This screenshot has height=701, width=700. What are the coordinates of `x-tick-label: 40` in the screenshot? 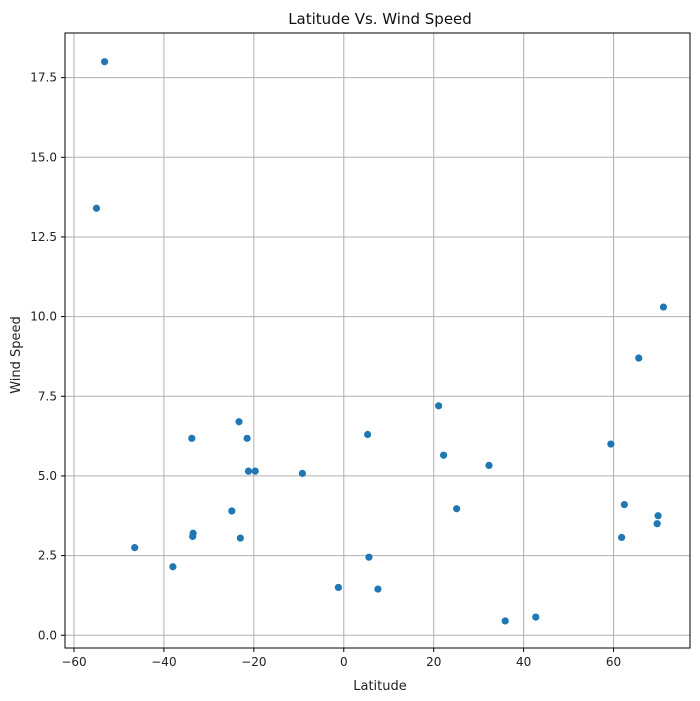 It's located at (523, 662).